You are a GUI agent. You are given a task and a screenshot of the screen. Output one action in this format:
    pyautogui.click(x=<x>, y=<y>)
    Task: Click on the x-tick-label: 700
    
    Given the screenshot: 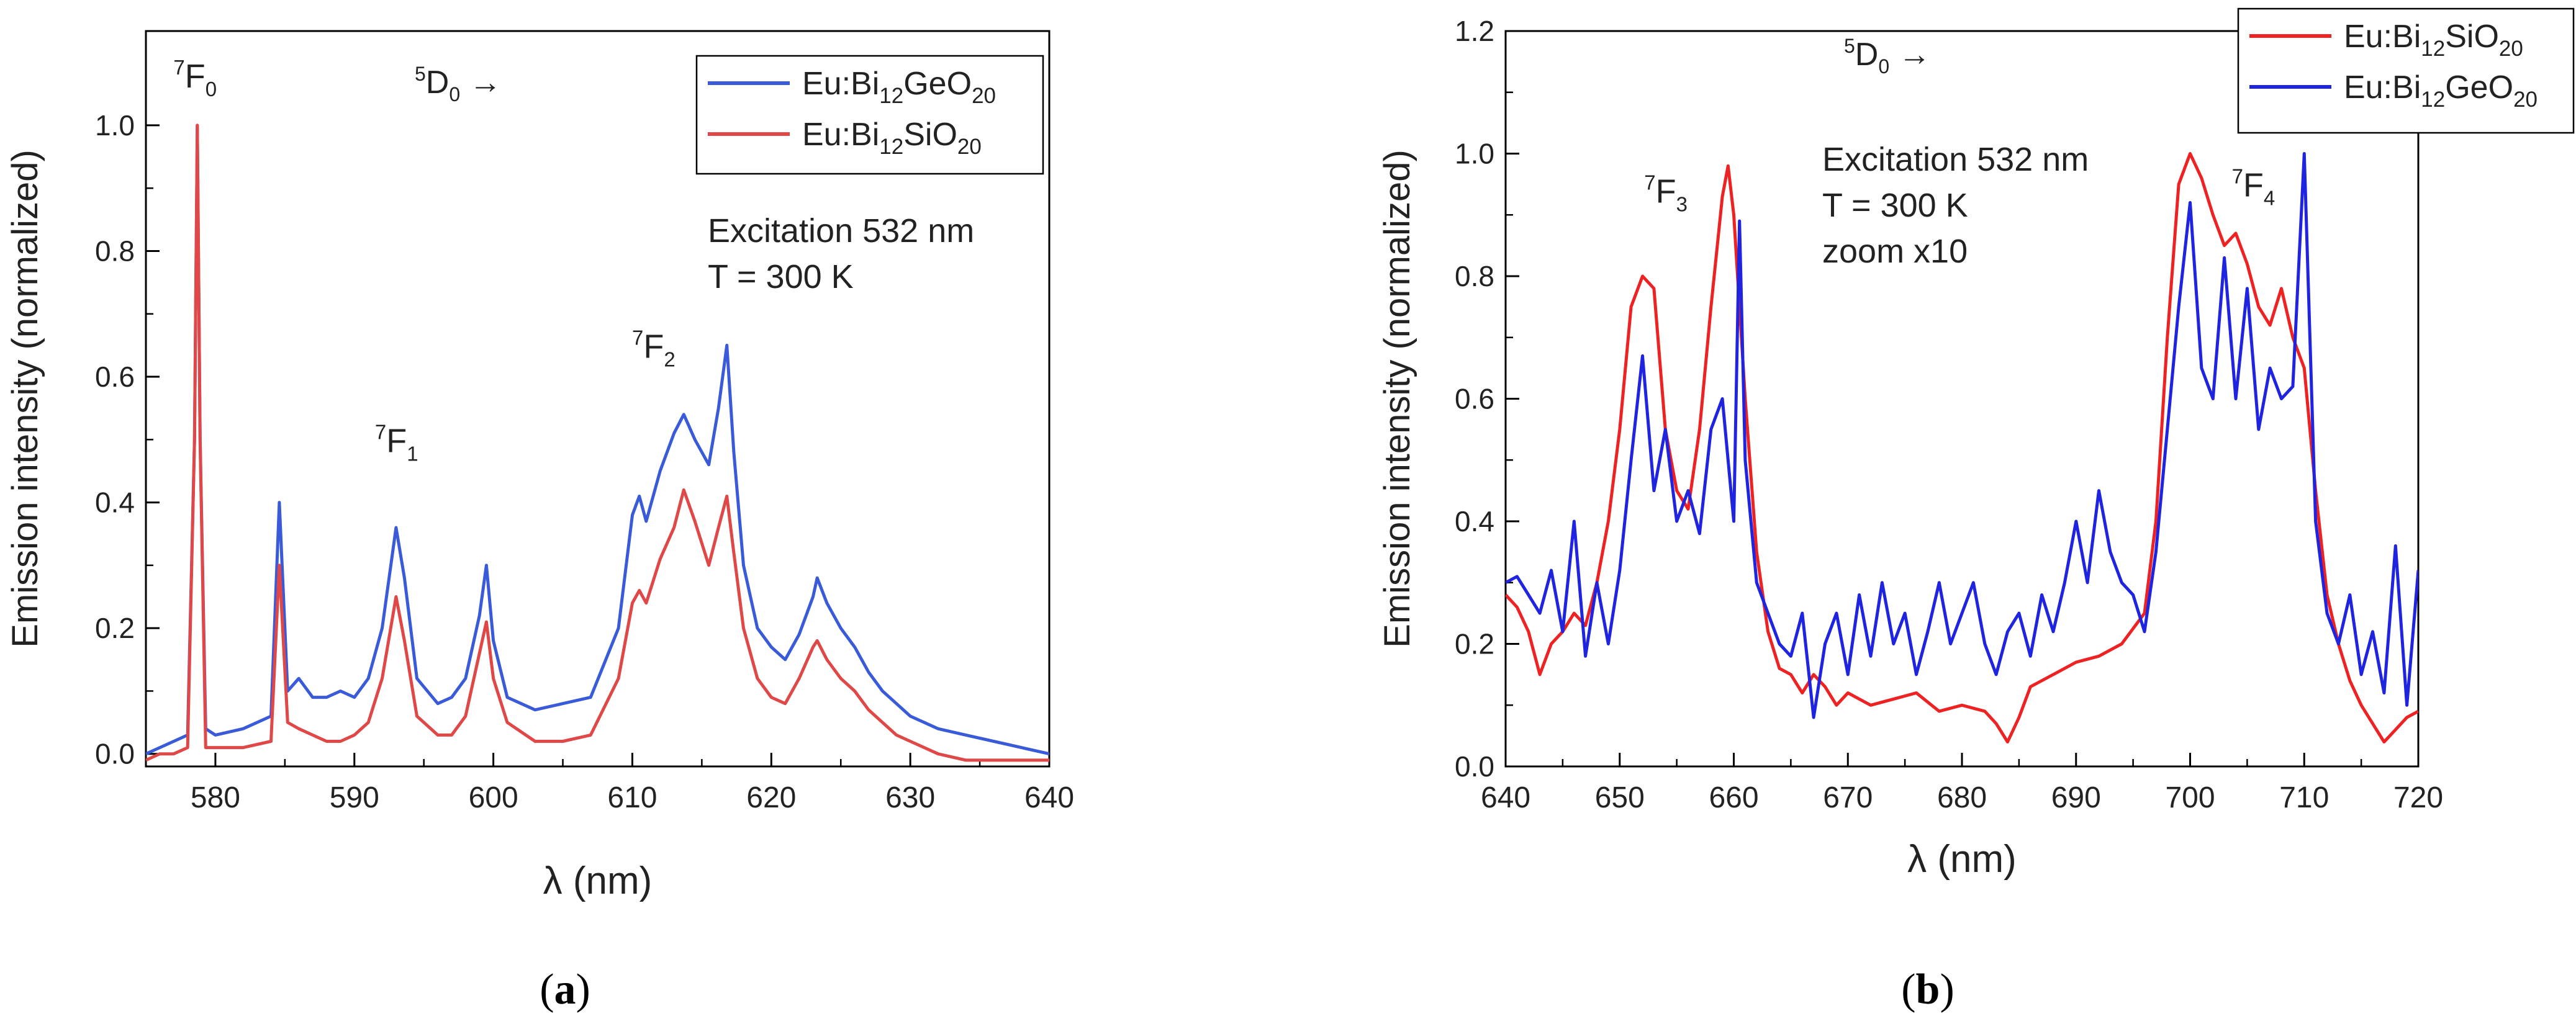 What is the action you would take?
    pyautogui.click(x=2190, y=797)
    